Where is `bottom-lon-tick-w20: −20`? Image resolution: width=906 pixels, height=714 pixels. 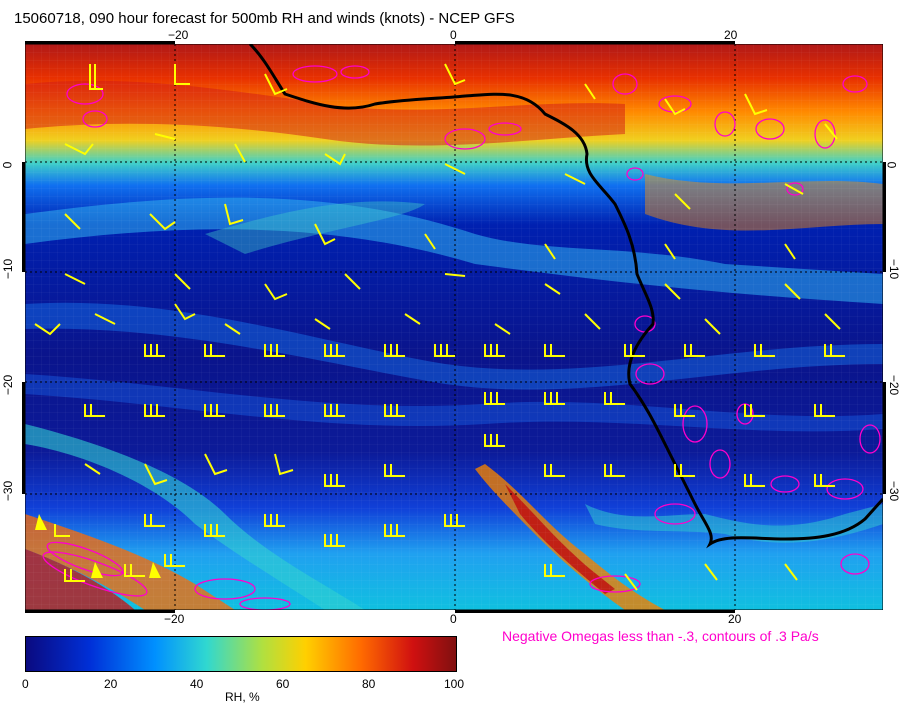 bottom-lon-tick-w20: −20 is located at coordinates (174, 619).